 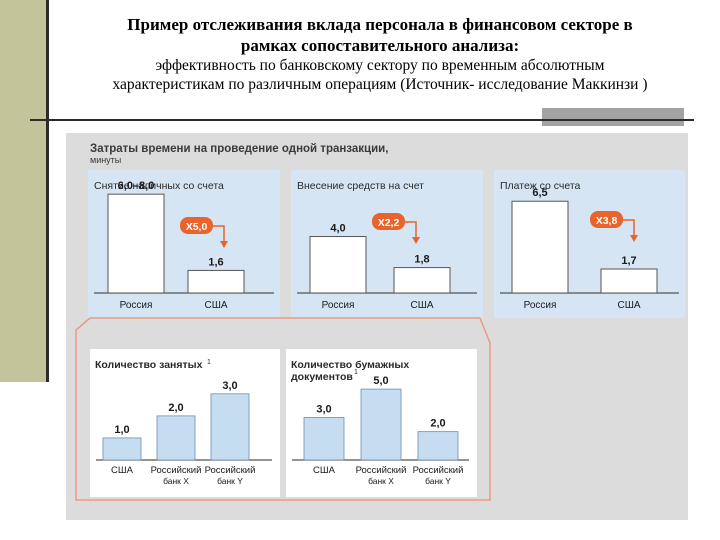 I want to click on bottom-panel-1-category-2-line-1: Российский, so click(x=176, y=470).